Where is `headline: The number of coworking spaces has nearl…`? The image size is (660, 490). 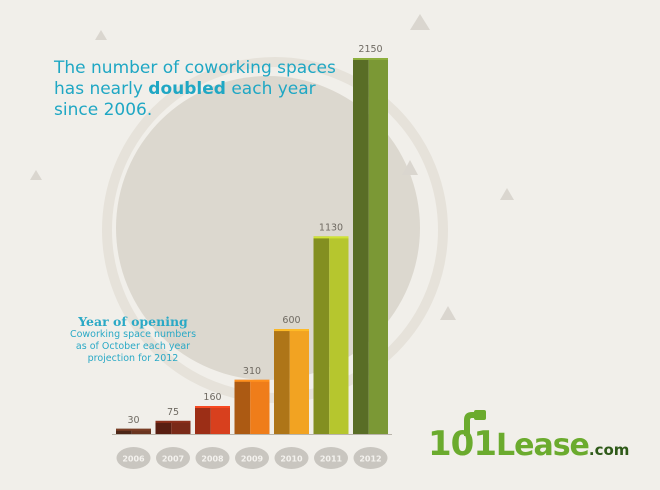 headline: The number of coworking spaces has nearl… is located at coordinates (204, 89).